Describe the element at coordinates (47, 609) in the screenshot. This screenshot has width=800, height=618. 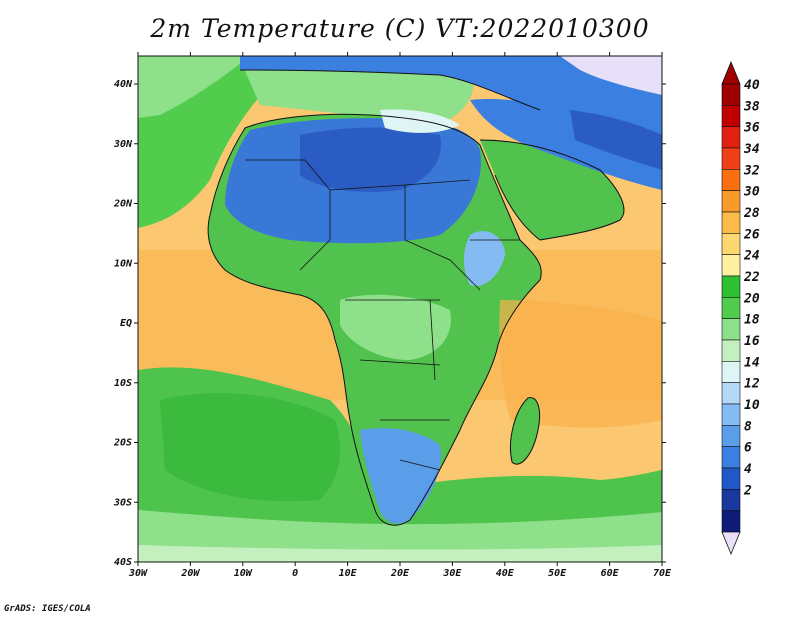
I see `grads-credit: GrADS: IGES/COLA` at that location.